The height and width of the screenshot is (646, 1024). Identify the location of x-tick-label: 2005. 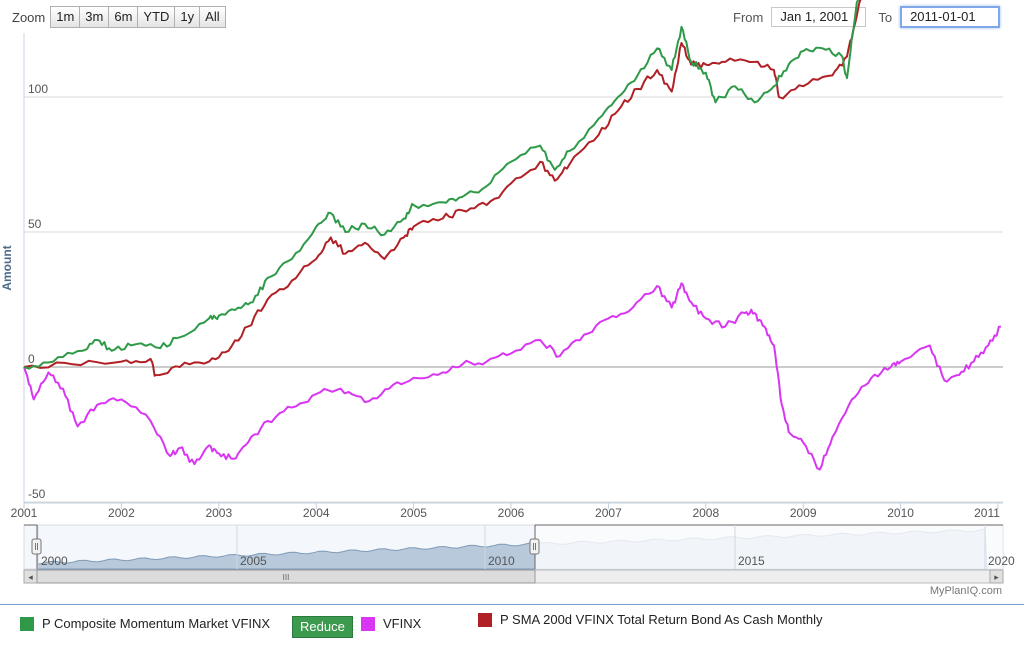
(413, 513).